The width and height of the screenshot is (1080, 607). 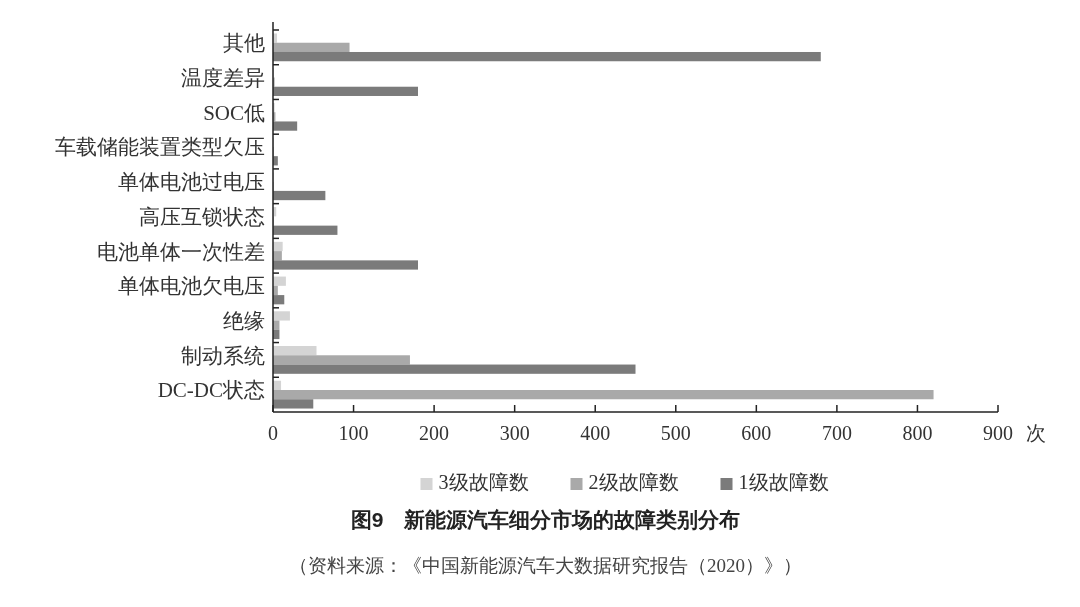 I want to click on x-tick-label: 600, so click(x=756, y=433).